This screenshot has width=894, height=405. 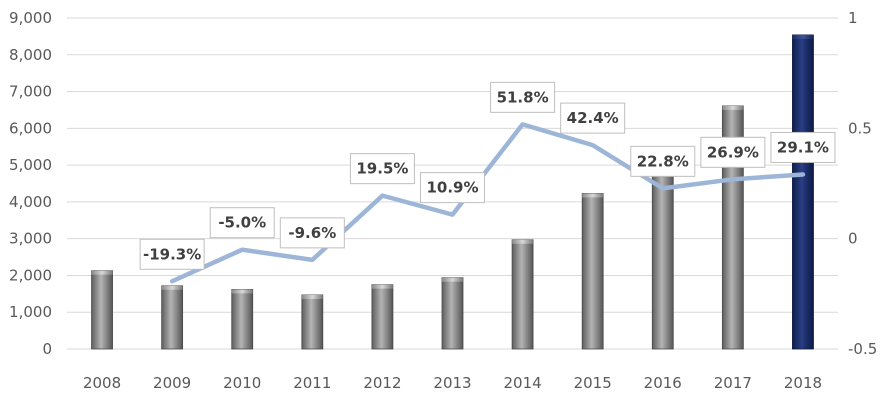 What do you see at coordinates (522, 383) in the screenshot?
I see `x-axis-tick-label: 2014` at bounding box center [522, 383].